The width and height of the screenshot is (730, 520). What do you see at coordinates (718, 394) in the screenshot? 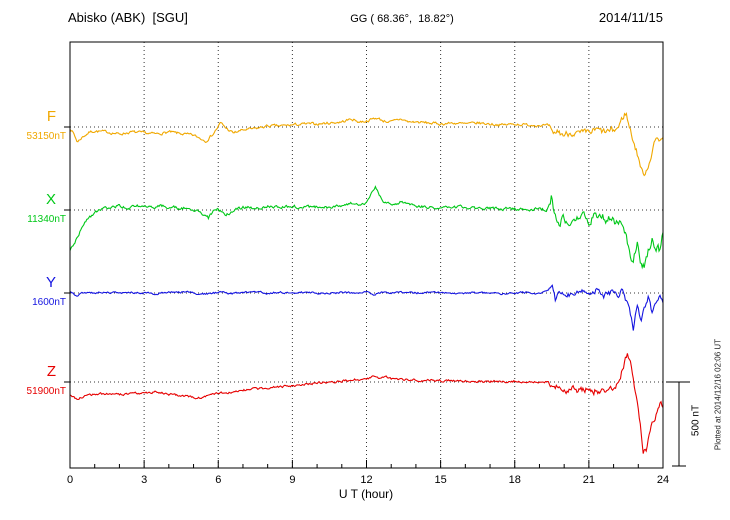
I see `plot-footnote: Plotted at 2014/12/16 02:06 UT` at bounding box center [718, 394].